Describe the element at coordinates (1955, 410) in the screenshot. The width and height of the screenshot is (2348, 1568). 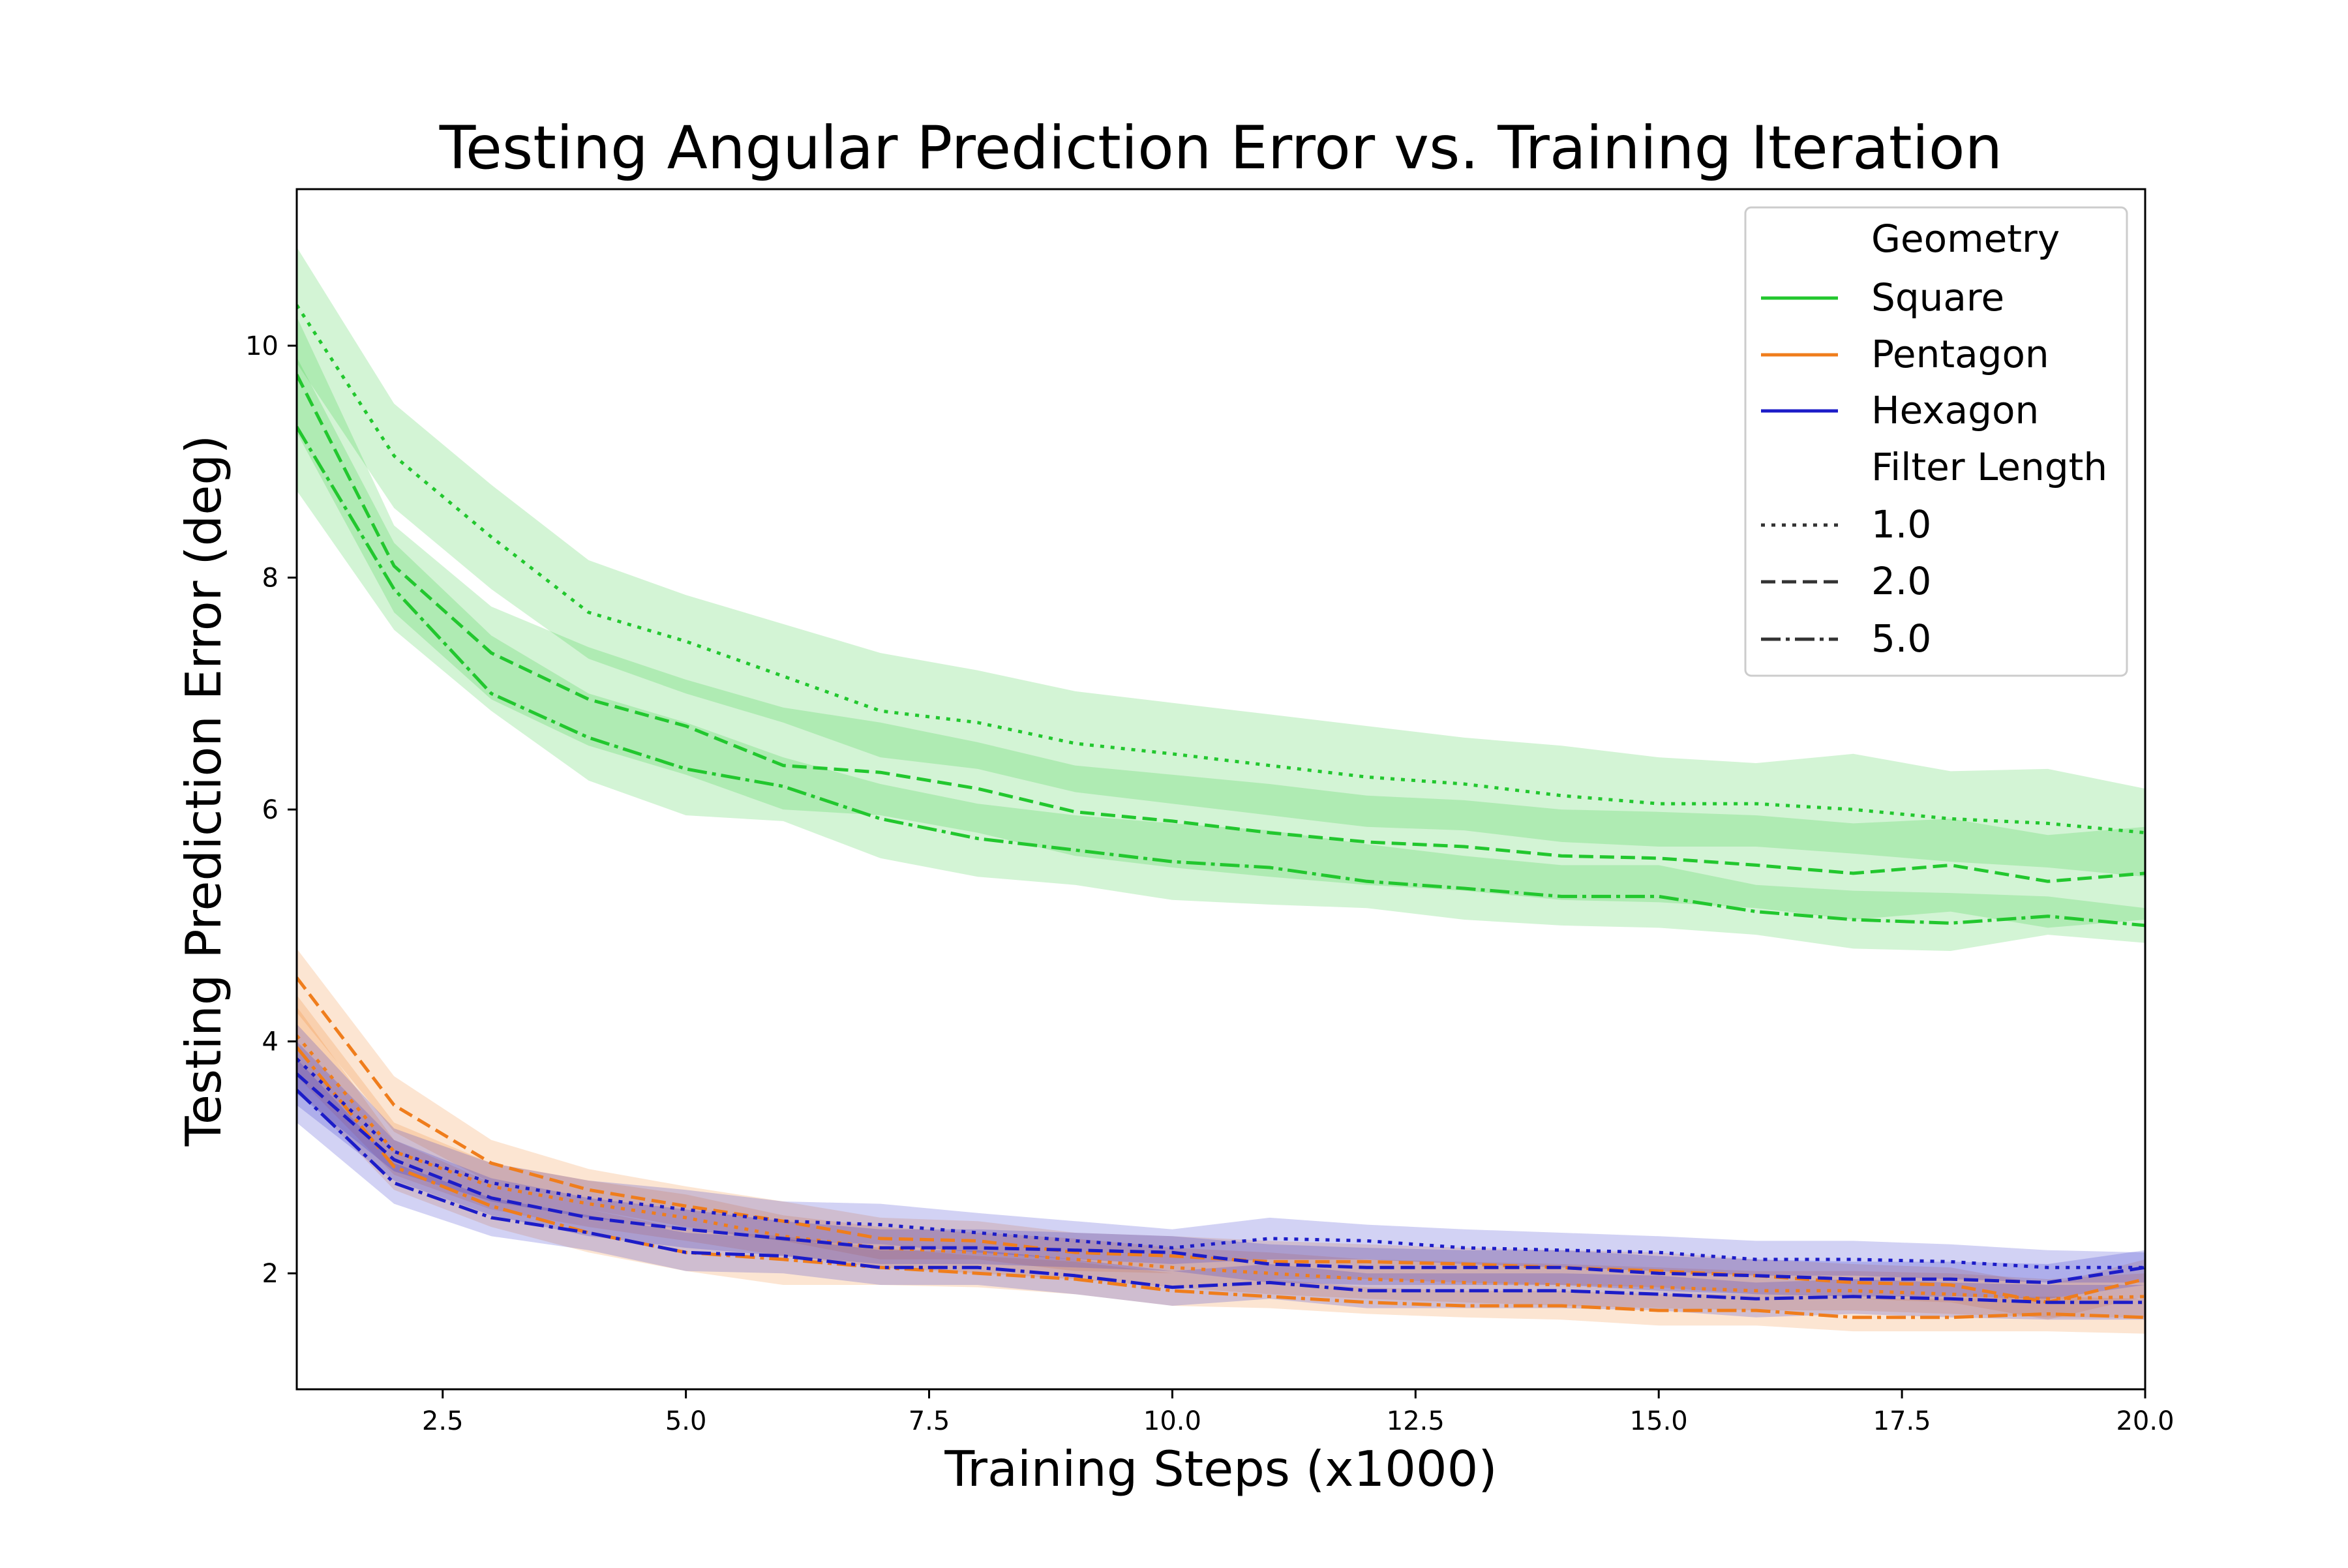
I see `legend-entry-hexagon: Hexagon` at that location.